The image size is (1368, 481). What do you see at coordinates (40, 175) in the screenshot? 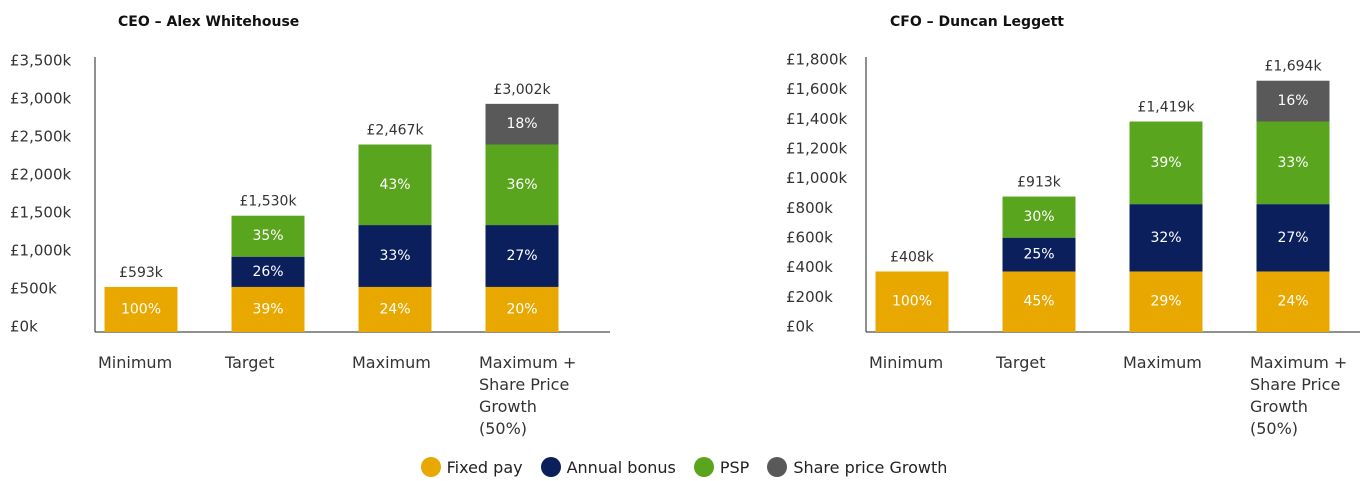
I see `y-tick-label: £2,000k` at bounding box center [40, 175].